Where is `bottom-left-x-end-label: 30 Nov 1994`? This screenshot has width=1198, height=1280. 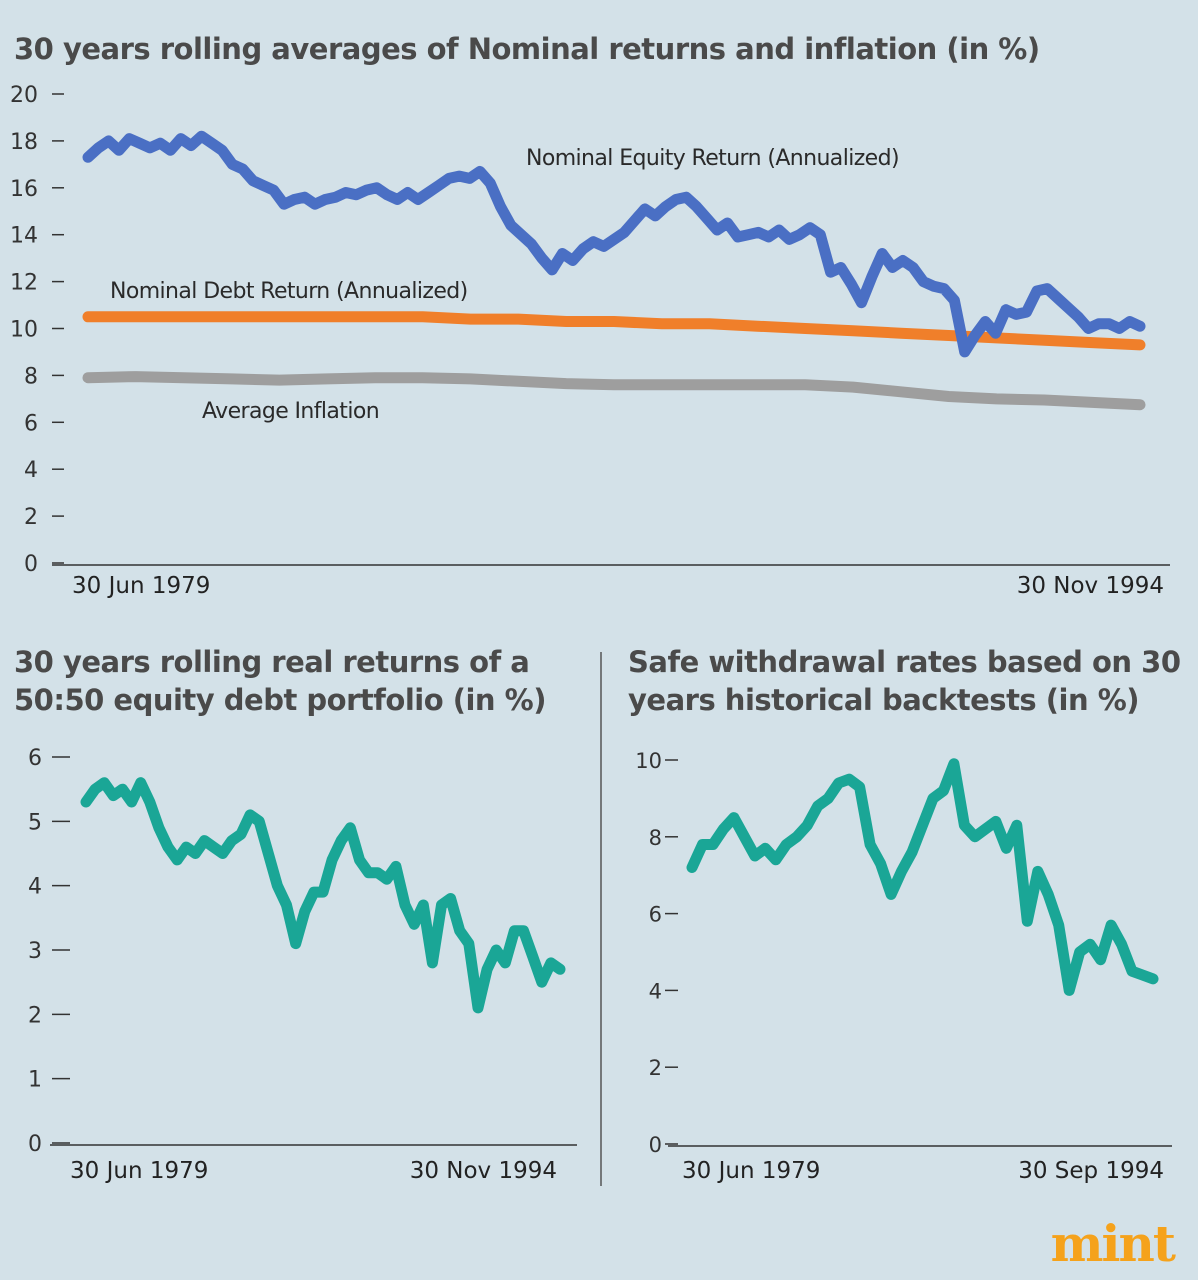 bottom-left-x-end-label: 30 Nov 1994 is located at coordinates (483, 1171).